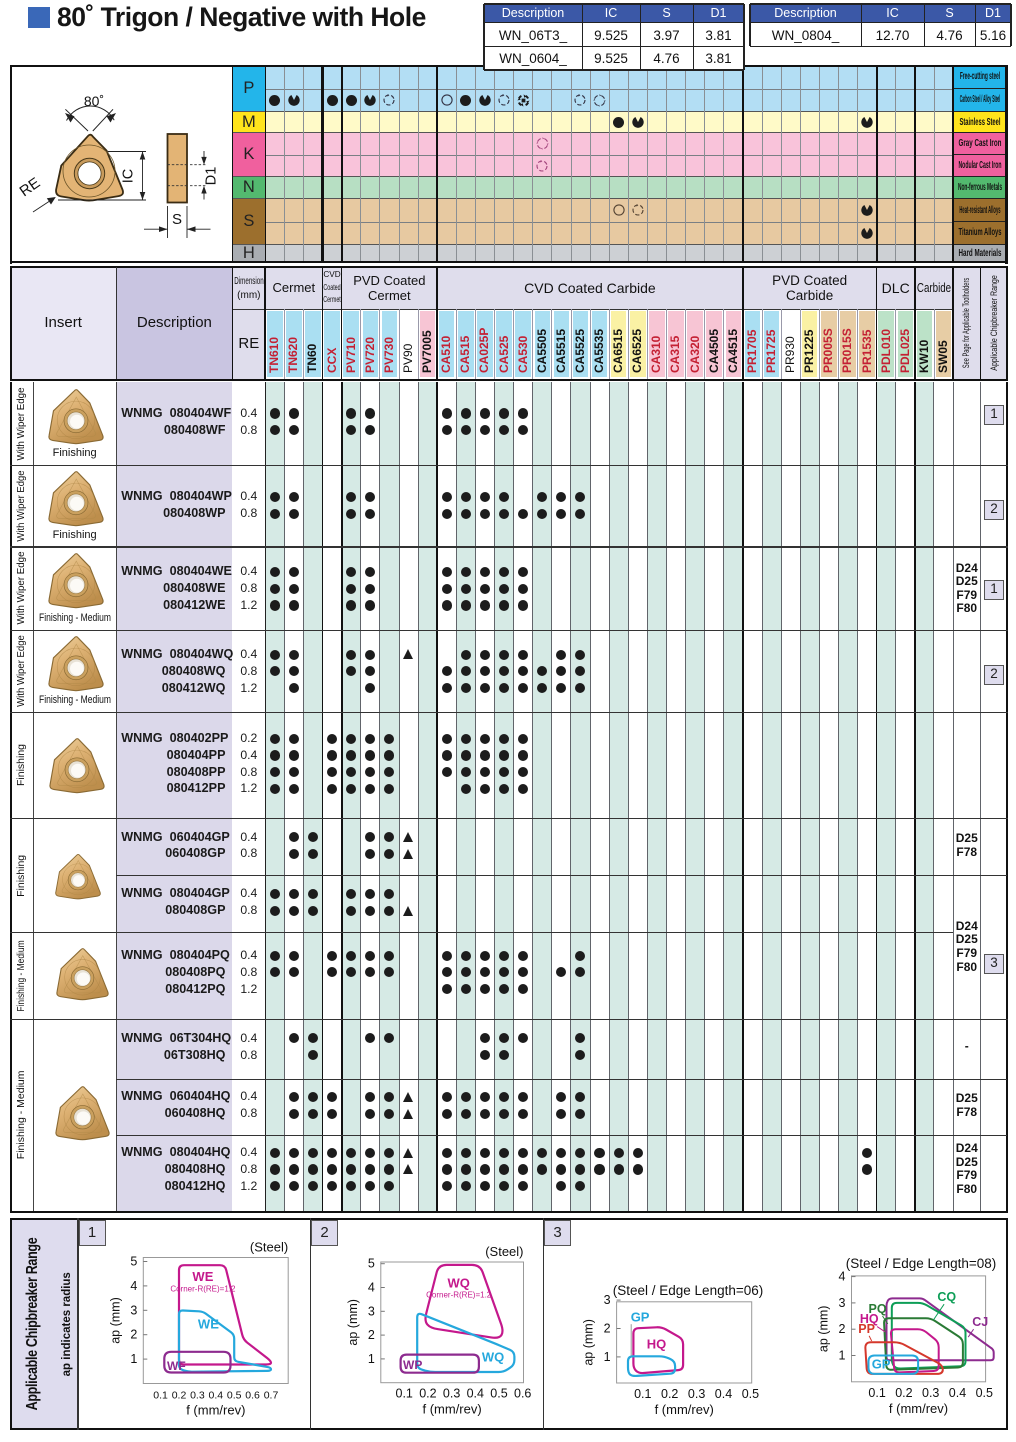  Describe the element at coordinates (129, 176) in the screenshot. I see `svg-text: IC` at that location.